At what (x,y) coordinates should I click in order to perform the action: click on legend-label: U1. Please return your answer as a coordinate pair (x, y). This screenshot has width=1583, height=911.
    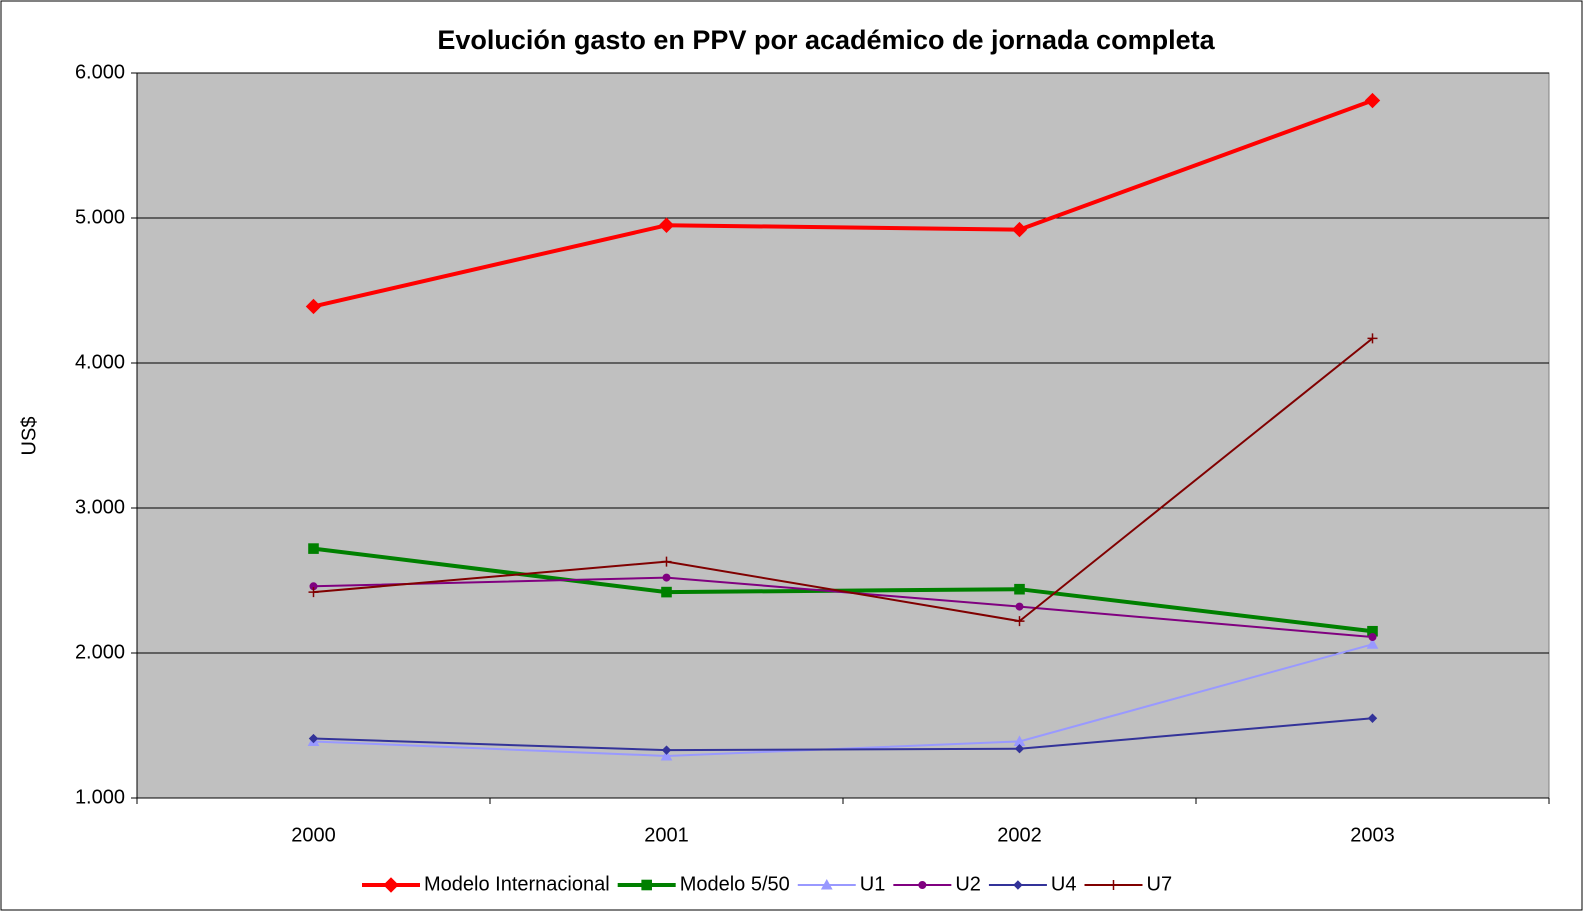
    Looking at the image, I should click on (873, 884).